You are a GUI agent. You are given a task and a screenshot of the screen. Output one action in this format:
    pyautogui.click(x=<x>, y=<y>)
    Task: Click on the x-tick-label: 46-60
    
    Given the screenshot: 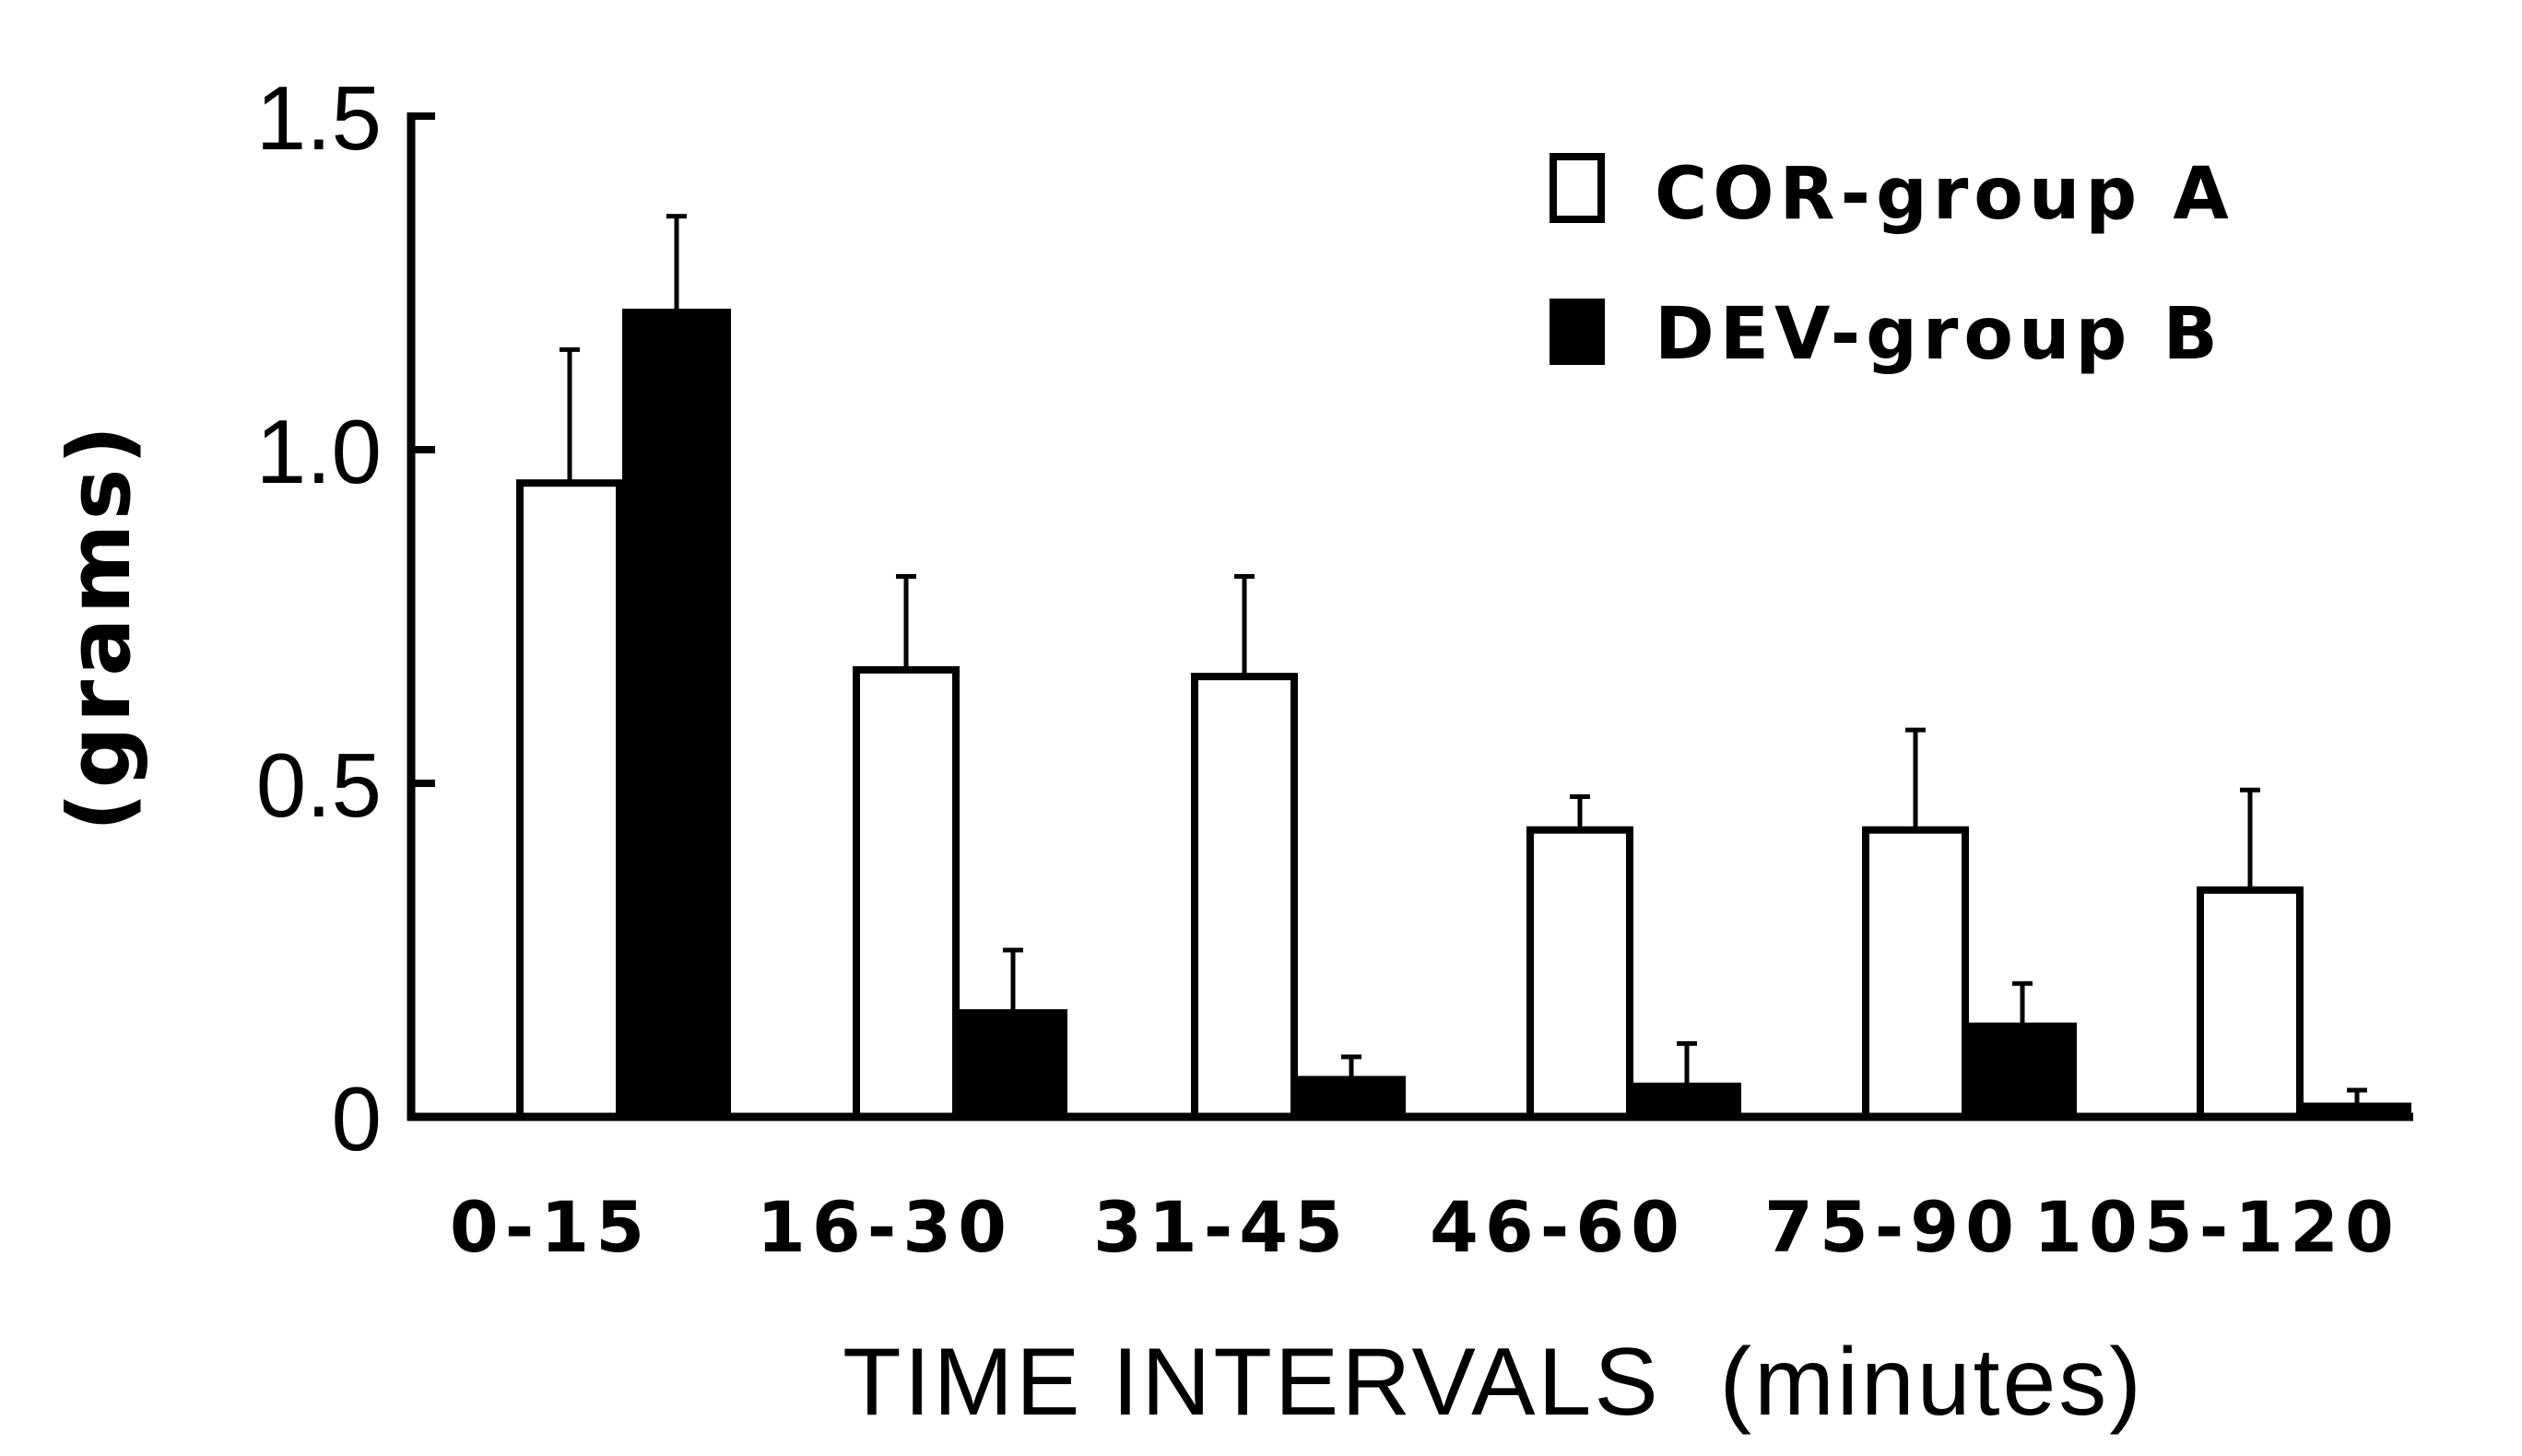 What is the action you would take?
    pyautogui.click(x=1558, y=1227)
    